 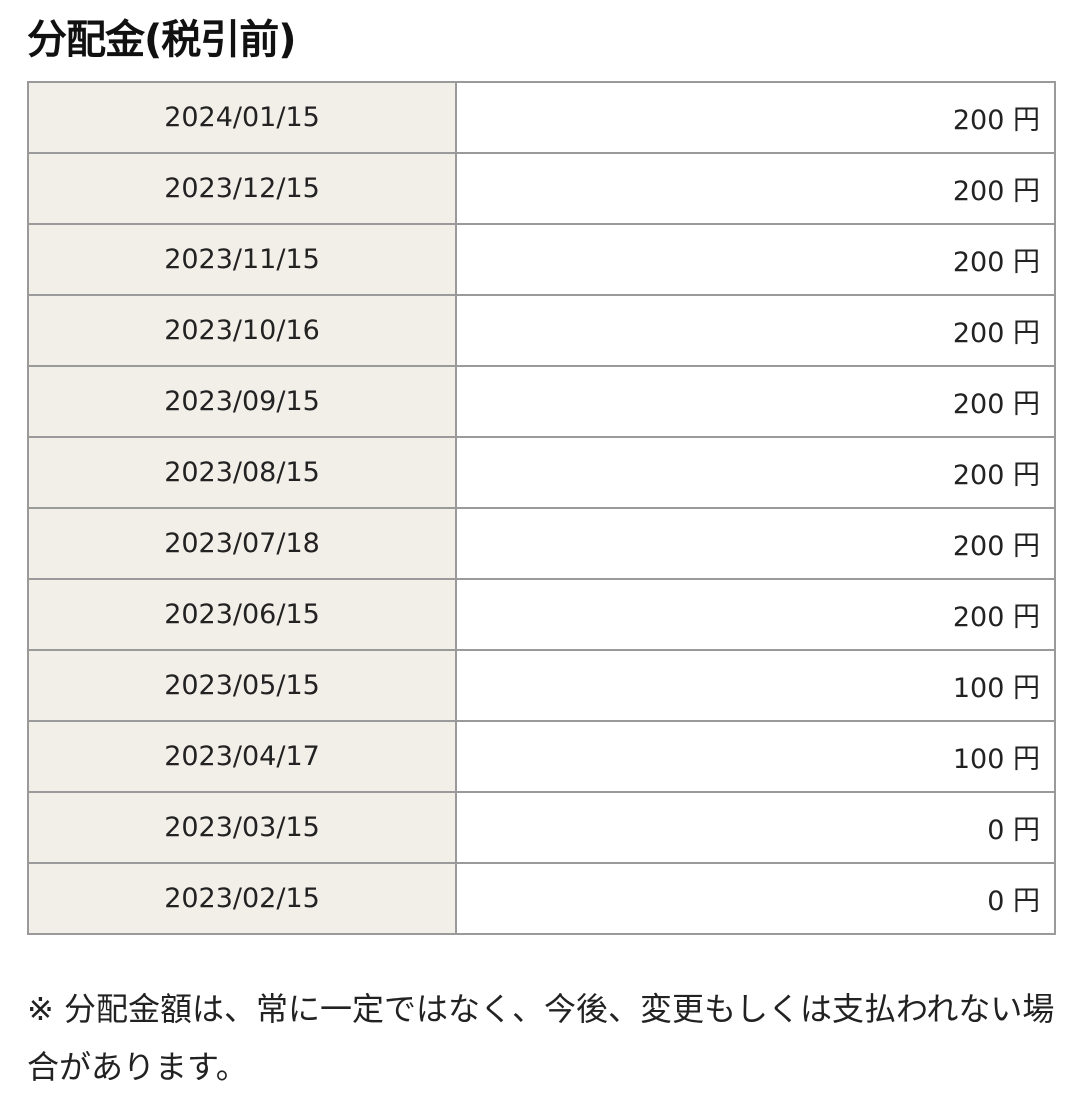 I want to click on date-cell: 2023/11/15, so click(x=242, y=259).